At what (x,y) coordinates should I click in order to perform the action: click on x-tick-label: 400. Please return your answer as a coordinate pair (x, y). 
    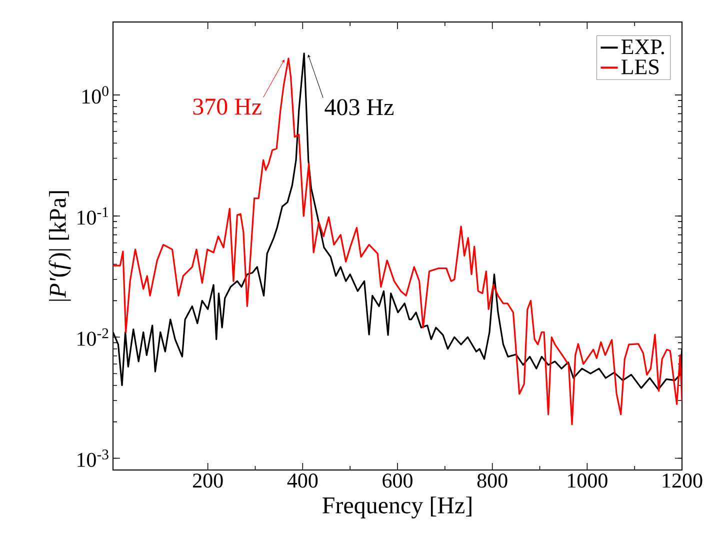
    Looking at the image, I should click on (302, 481).